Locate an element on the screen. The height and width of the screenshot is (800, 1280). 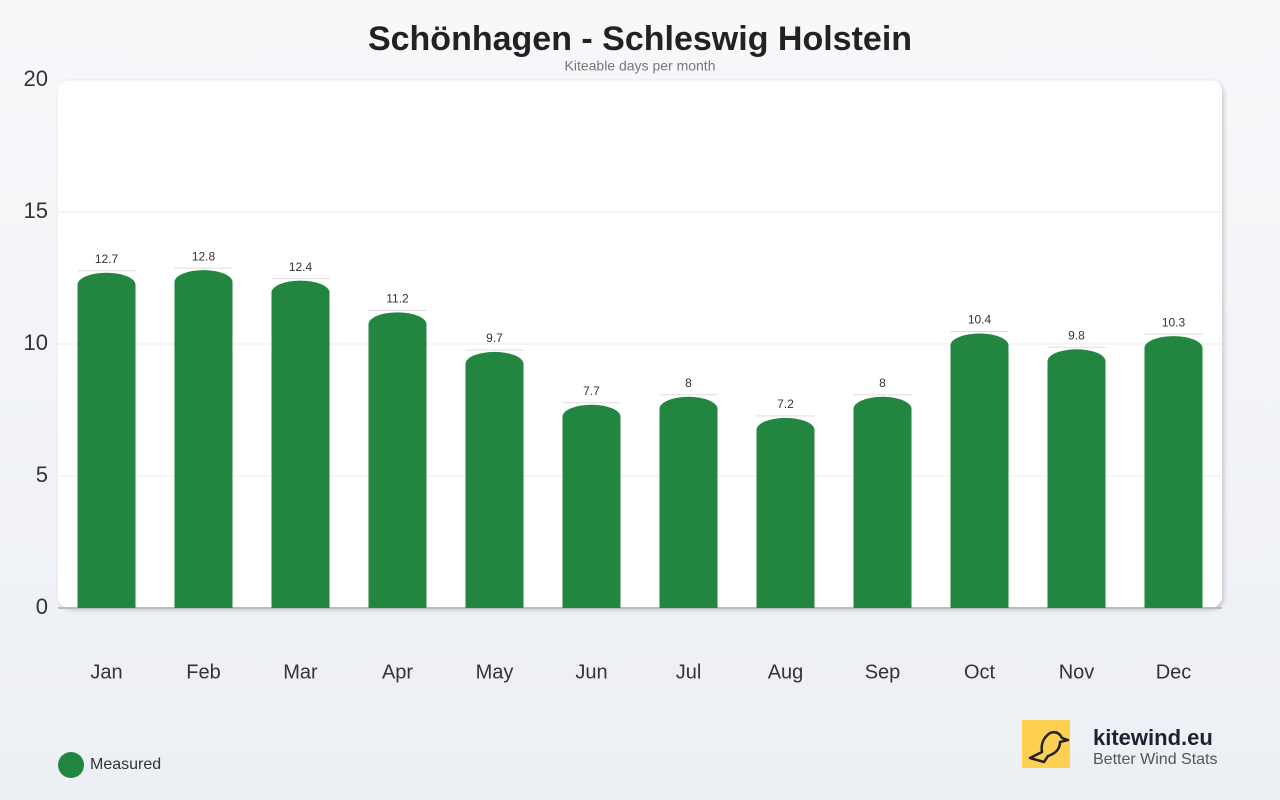
x-tick-label: Sep is located at coordinates (883, 672).